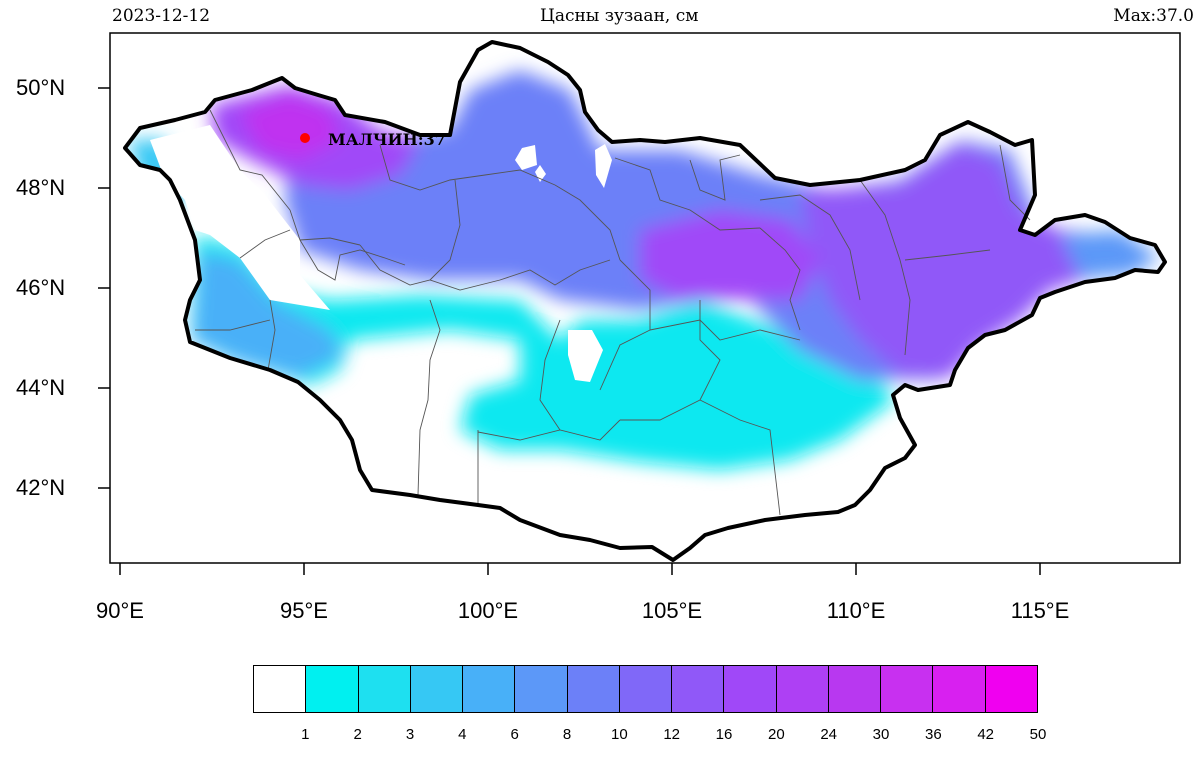  What do you see at coordinates (619, 16) in the screenshot?
I see `map-title: Цасны зузаан, см` at bounding box center [619, 16].